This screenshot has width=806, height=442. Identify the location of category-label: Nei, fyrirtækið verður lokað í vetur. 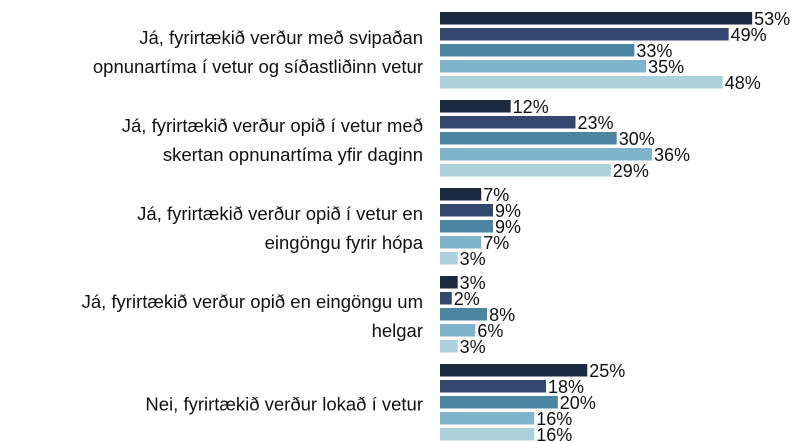
(284, 404).